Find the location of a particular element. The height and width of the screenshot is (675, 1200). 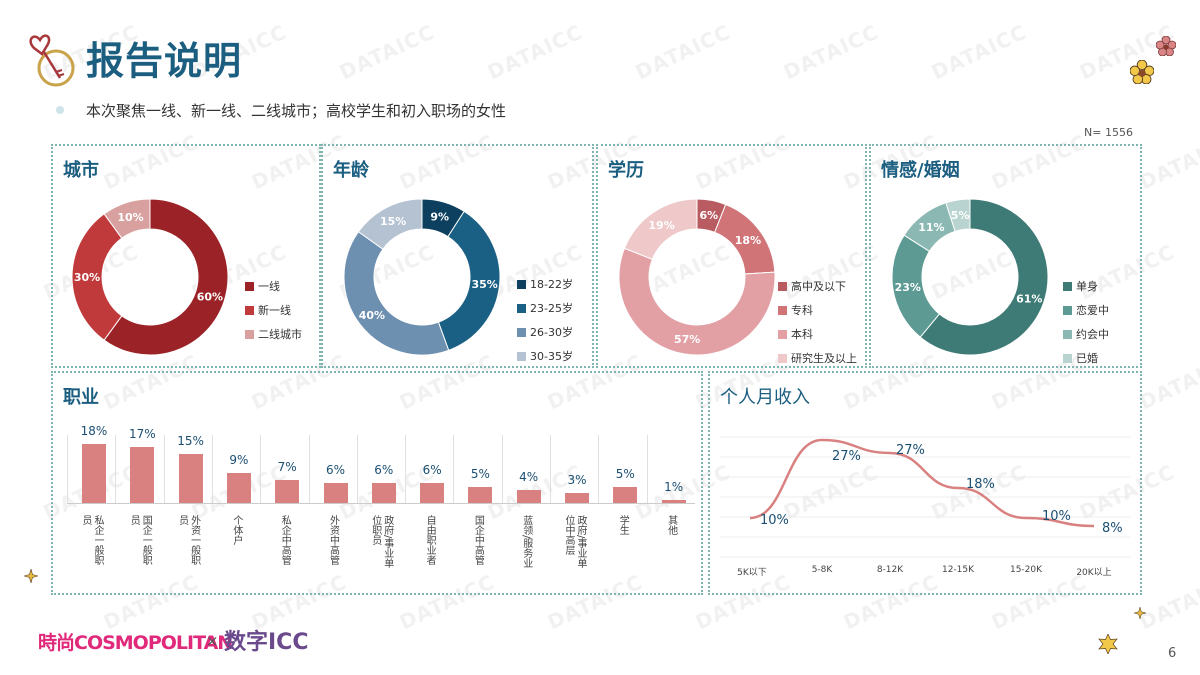

bar-category-label: 其他 is located at coordinates (671, 525).